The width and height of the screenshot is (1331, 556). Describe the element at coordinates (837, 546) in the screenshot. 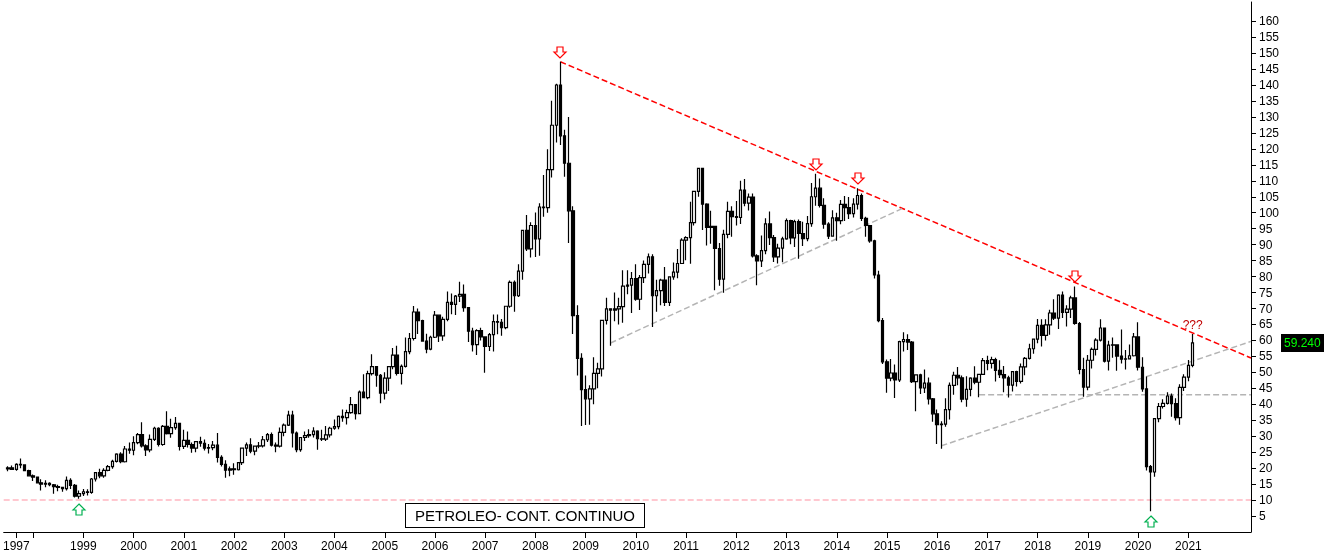

I see `x-tick-label: 2014` at that location.